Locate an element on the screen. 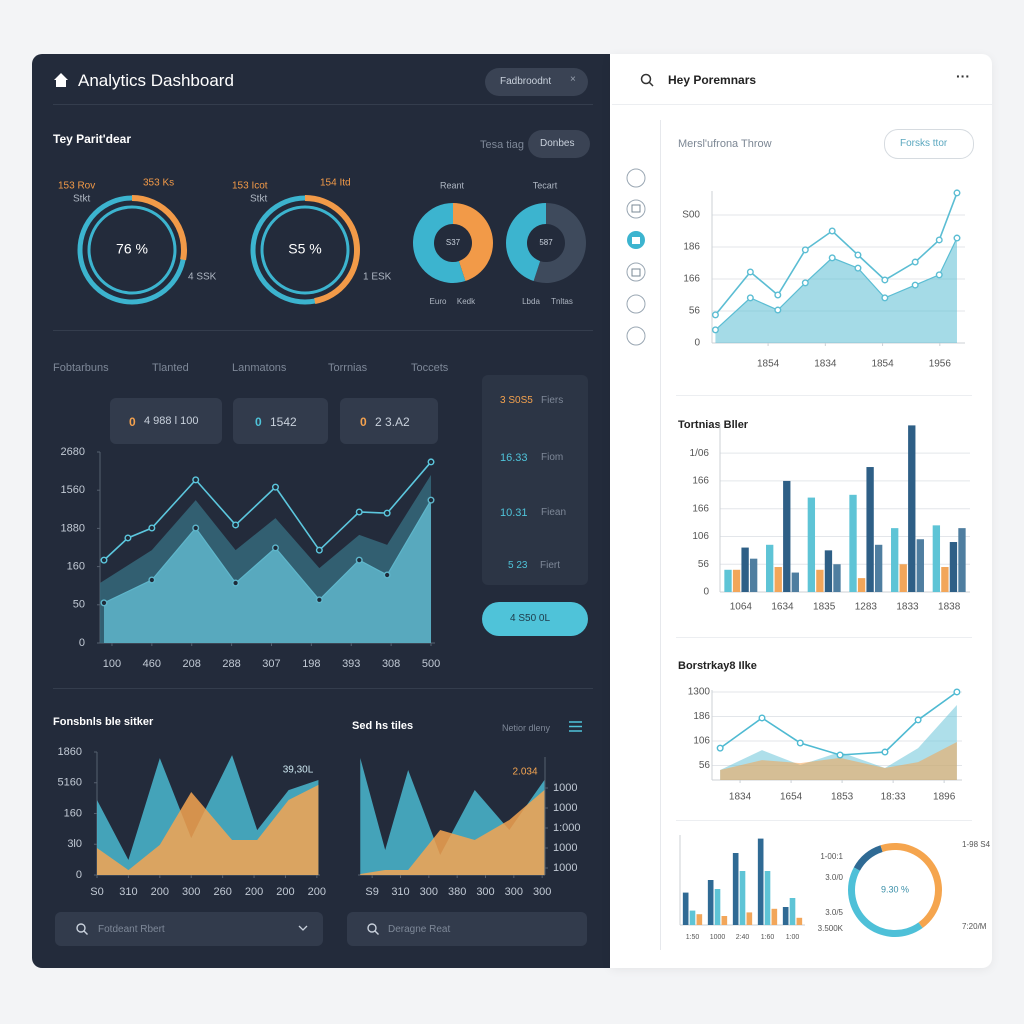  main-tab: Fobtarbuns is located at coordinates (81, 368).